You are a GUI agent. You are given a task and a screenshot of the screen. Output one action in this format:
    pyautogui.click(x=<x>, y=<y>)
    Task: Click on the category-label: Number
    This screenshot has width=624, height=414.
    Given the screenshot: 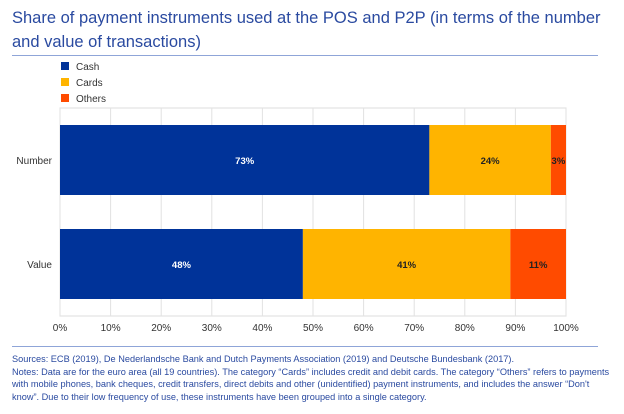 What is the action you would take?
    pyautogui.click(x=34, y=161)
    